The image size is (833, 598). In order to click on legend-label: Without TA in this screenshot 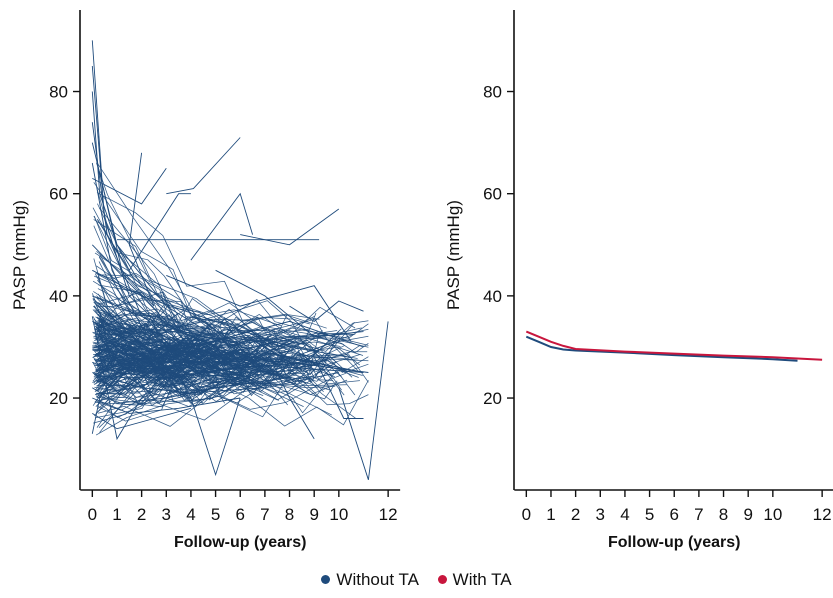, I will do `click(377, 579)`.